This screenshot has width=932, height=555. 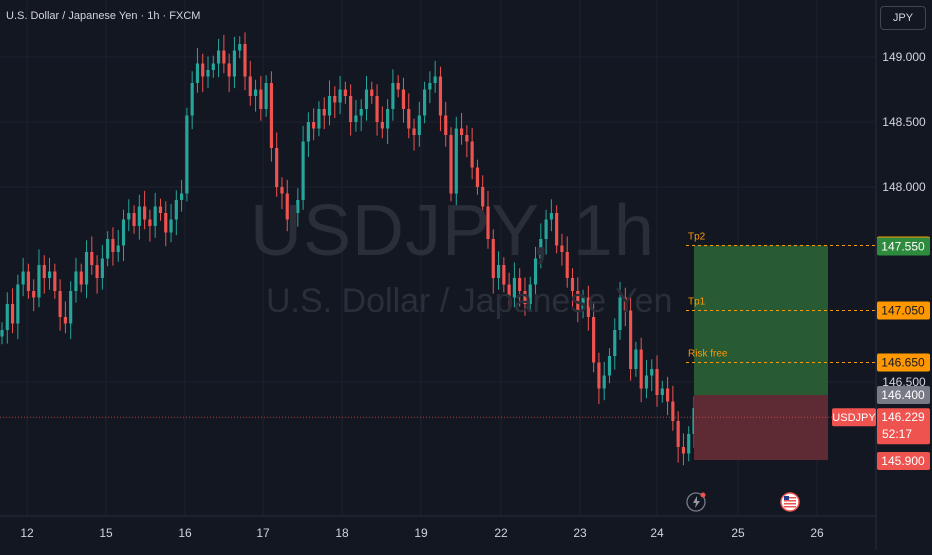 I want to click on flag-icon-ring, so click(x=790, y=502).